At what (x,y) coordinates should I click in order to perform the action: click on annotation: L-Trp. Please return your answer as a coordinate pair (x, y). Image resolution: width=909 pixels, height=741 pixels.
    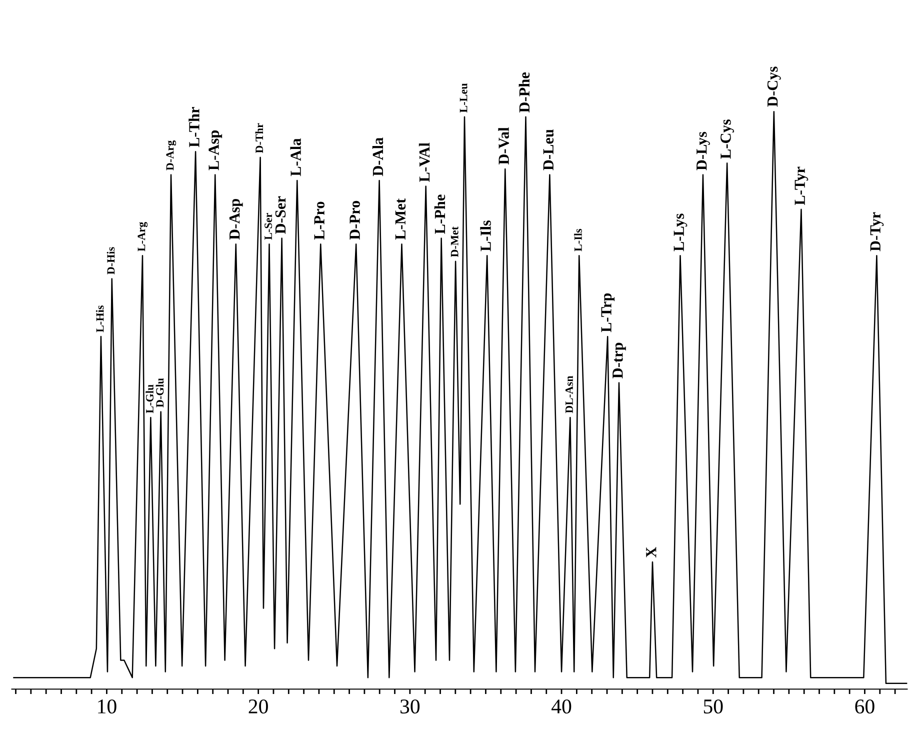
    Looking at the image, I should click on (608, 312).